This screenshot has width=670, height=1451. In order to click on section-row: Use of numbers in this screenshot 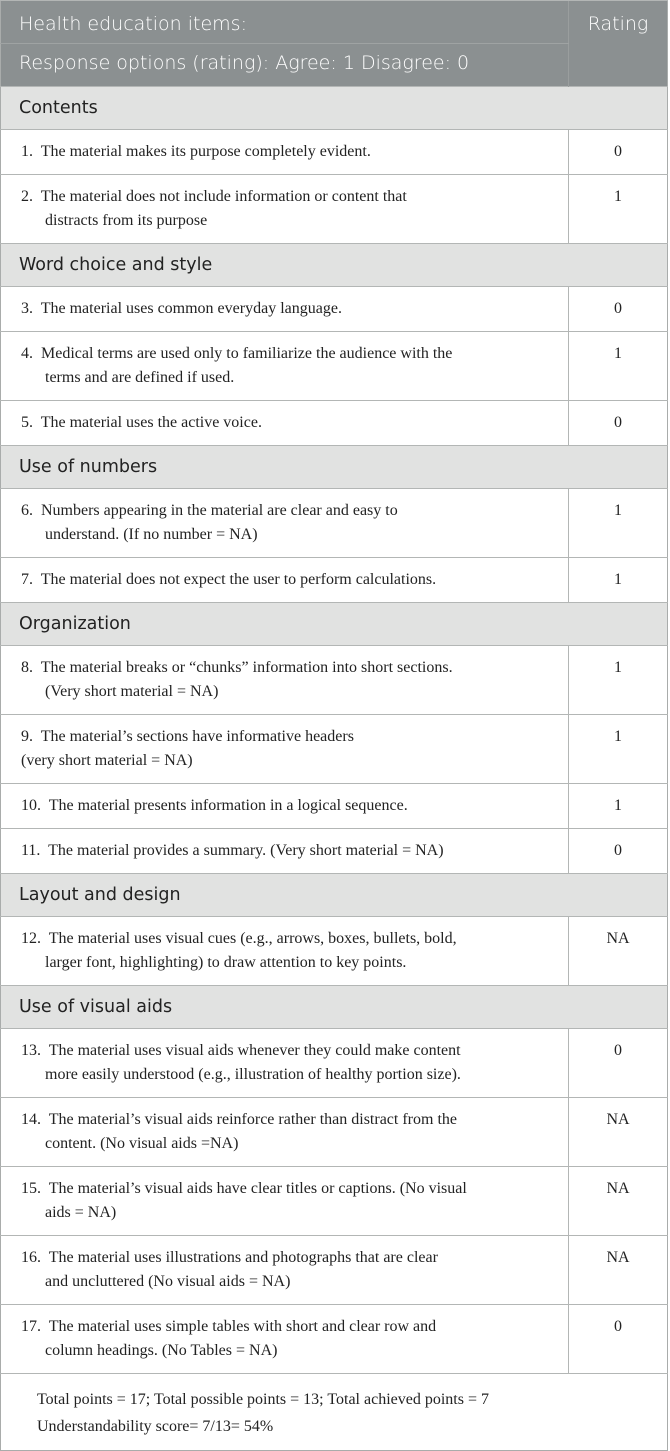, I will do `click(334, 467)`.